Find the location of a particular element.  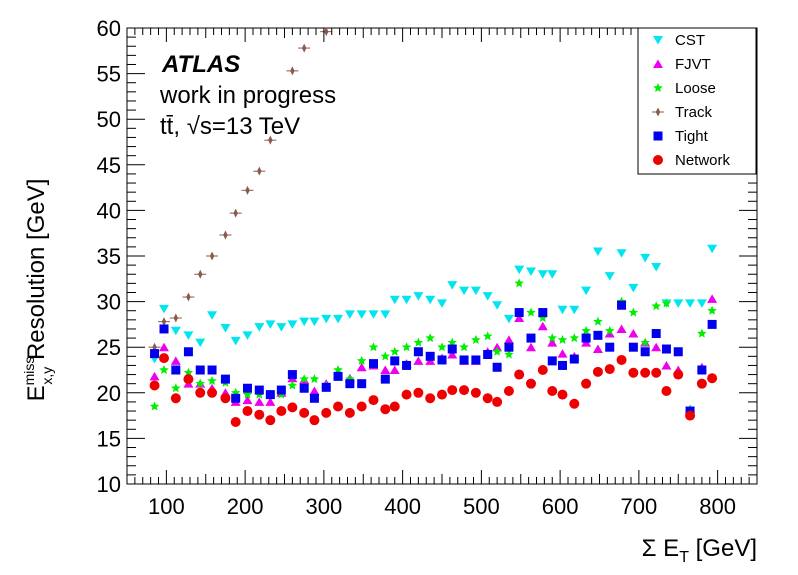

legend-label-loose: Loose is located at coordinates (695, 88).